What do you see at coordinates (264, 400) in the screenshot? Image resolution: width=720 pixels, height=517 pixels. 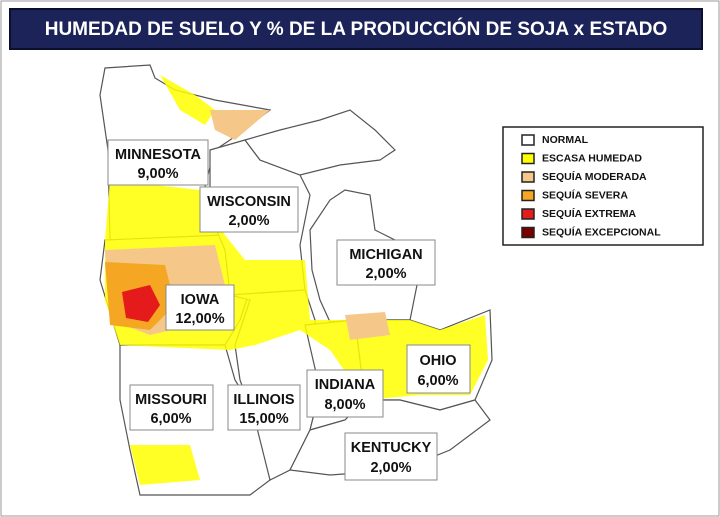 I see `state-name: ILLINOIS` at bounding box center [264, 400].